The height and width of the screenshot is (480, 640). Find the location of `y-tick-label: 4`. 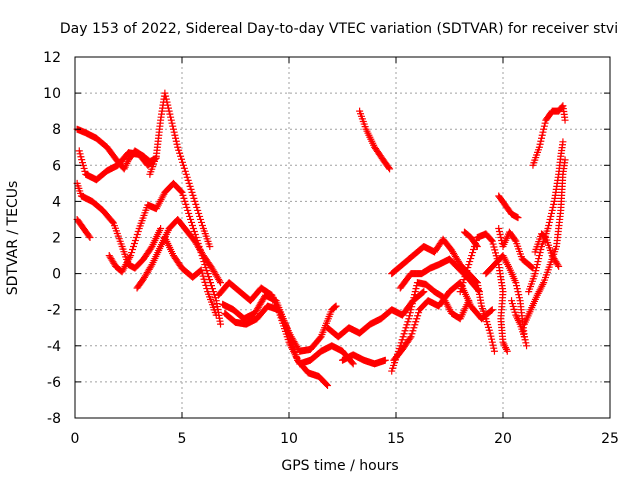

y-tick-label: 4 is located at coordinates (56, 202).